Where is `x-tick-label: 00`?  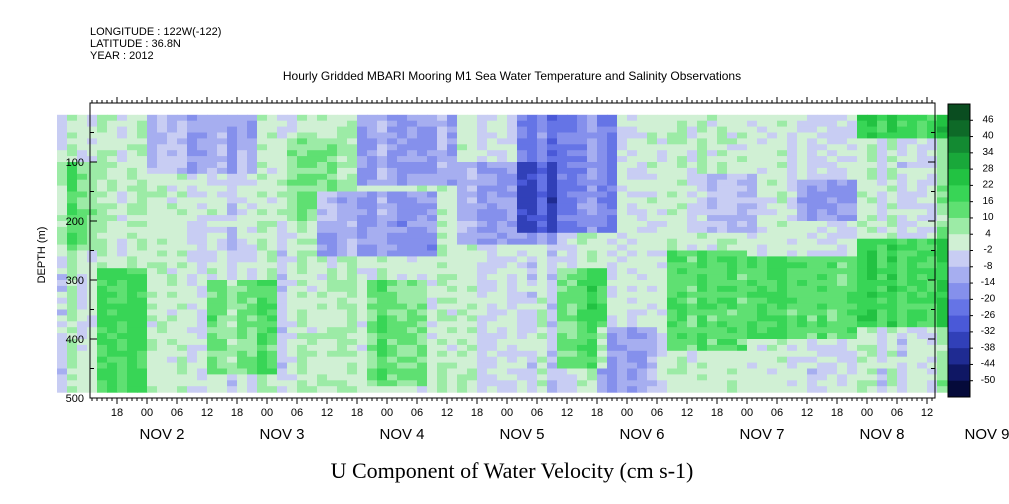
x-tick-label: 00 is located at coordinates (747, 413).